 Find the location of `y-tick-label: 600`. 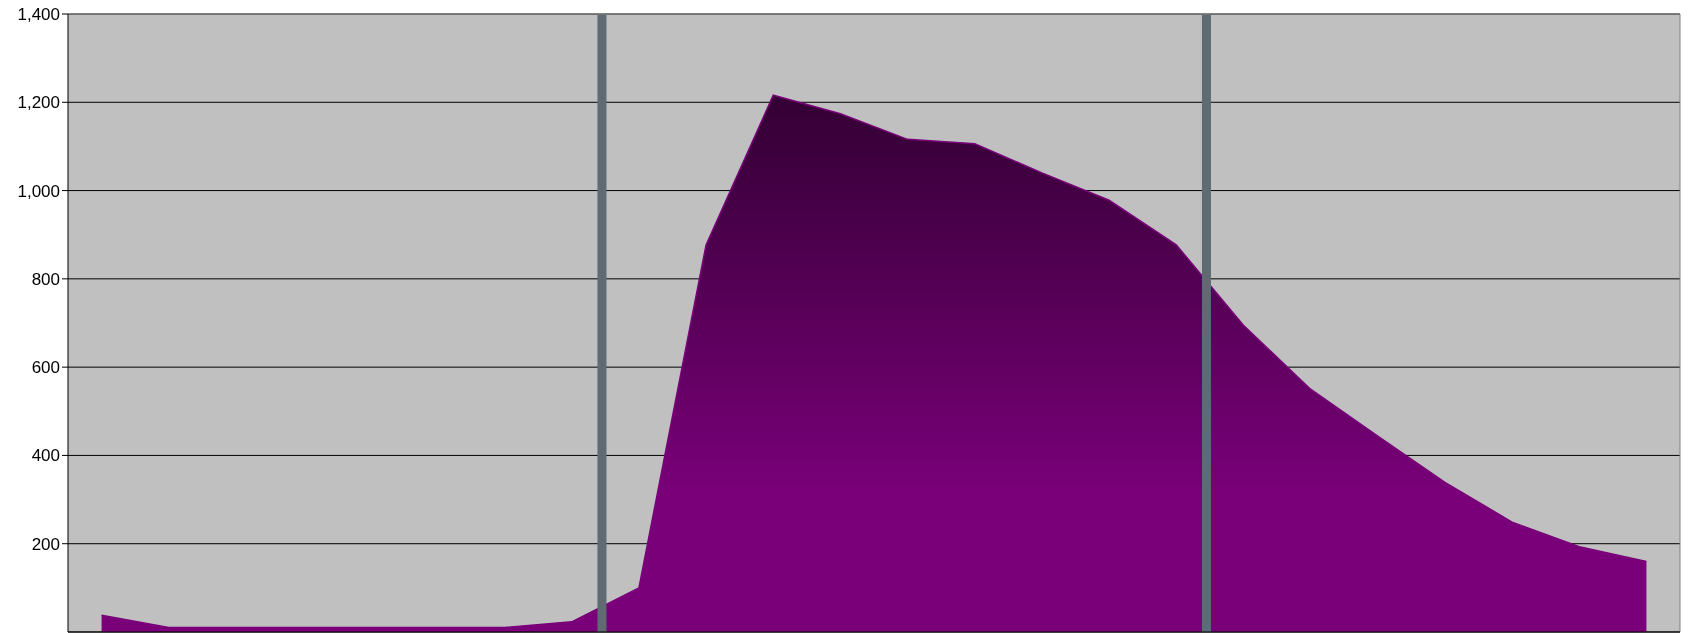

y-tick-label: 600 is located at coordinates (45, 368).